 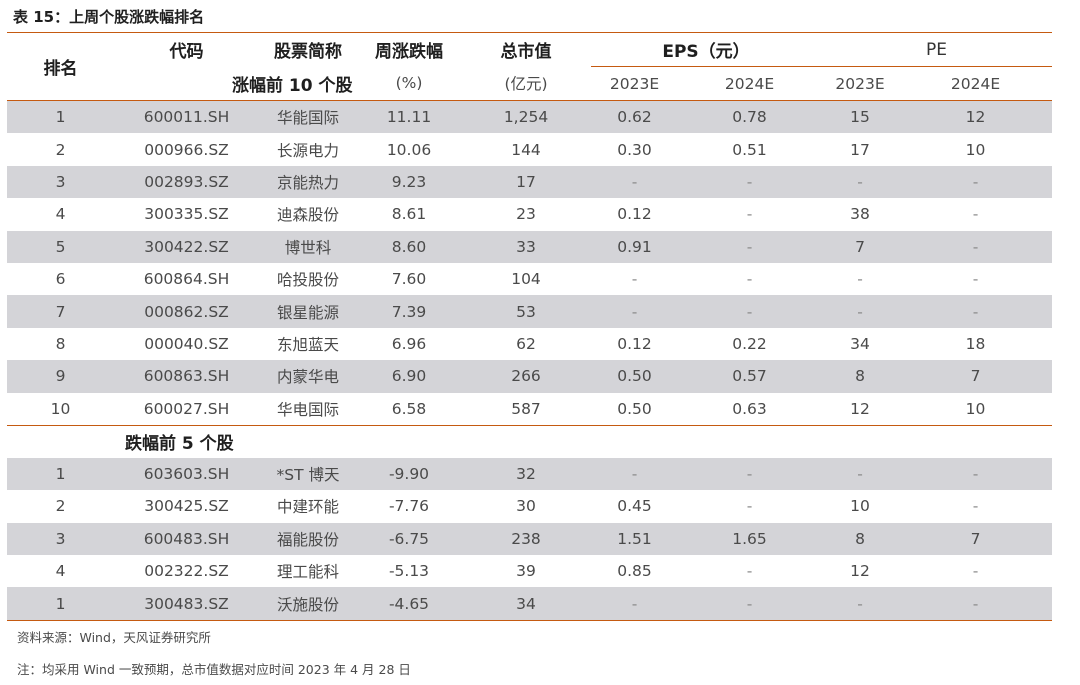 I want to click on table-row: 1 603603.SH *ST 博天 -9.90 32- - - -, so click(x=530, y=474).